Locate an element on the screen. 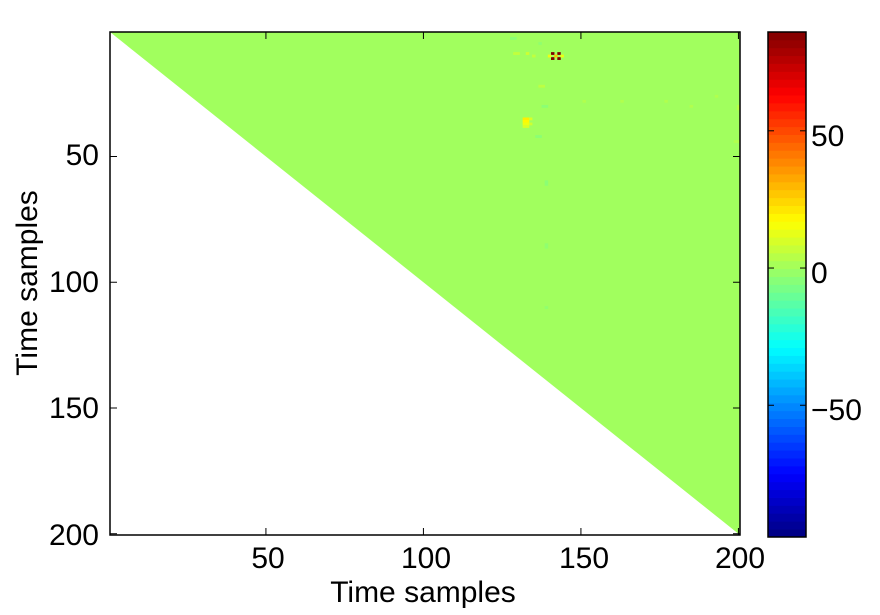 The height and width of the screenshot is (615, 880). colorbar-gradient is located at coordinates (787, 285).